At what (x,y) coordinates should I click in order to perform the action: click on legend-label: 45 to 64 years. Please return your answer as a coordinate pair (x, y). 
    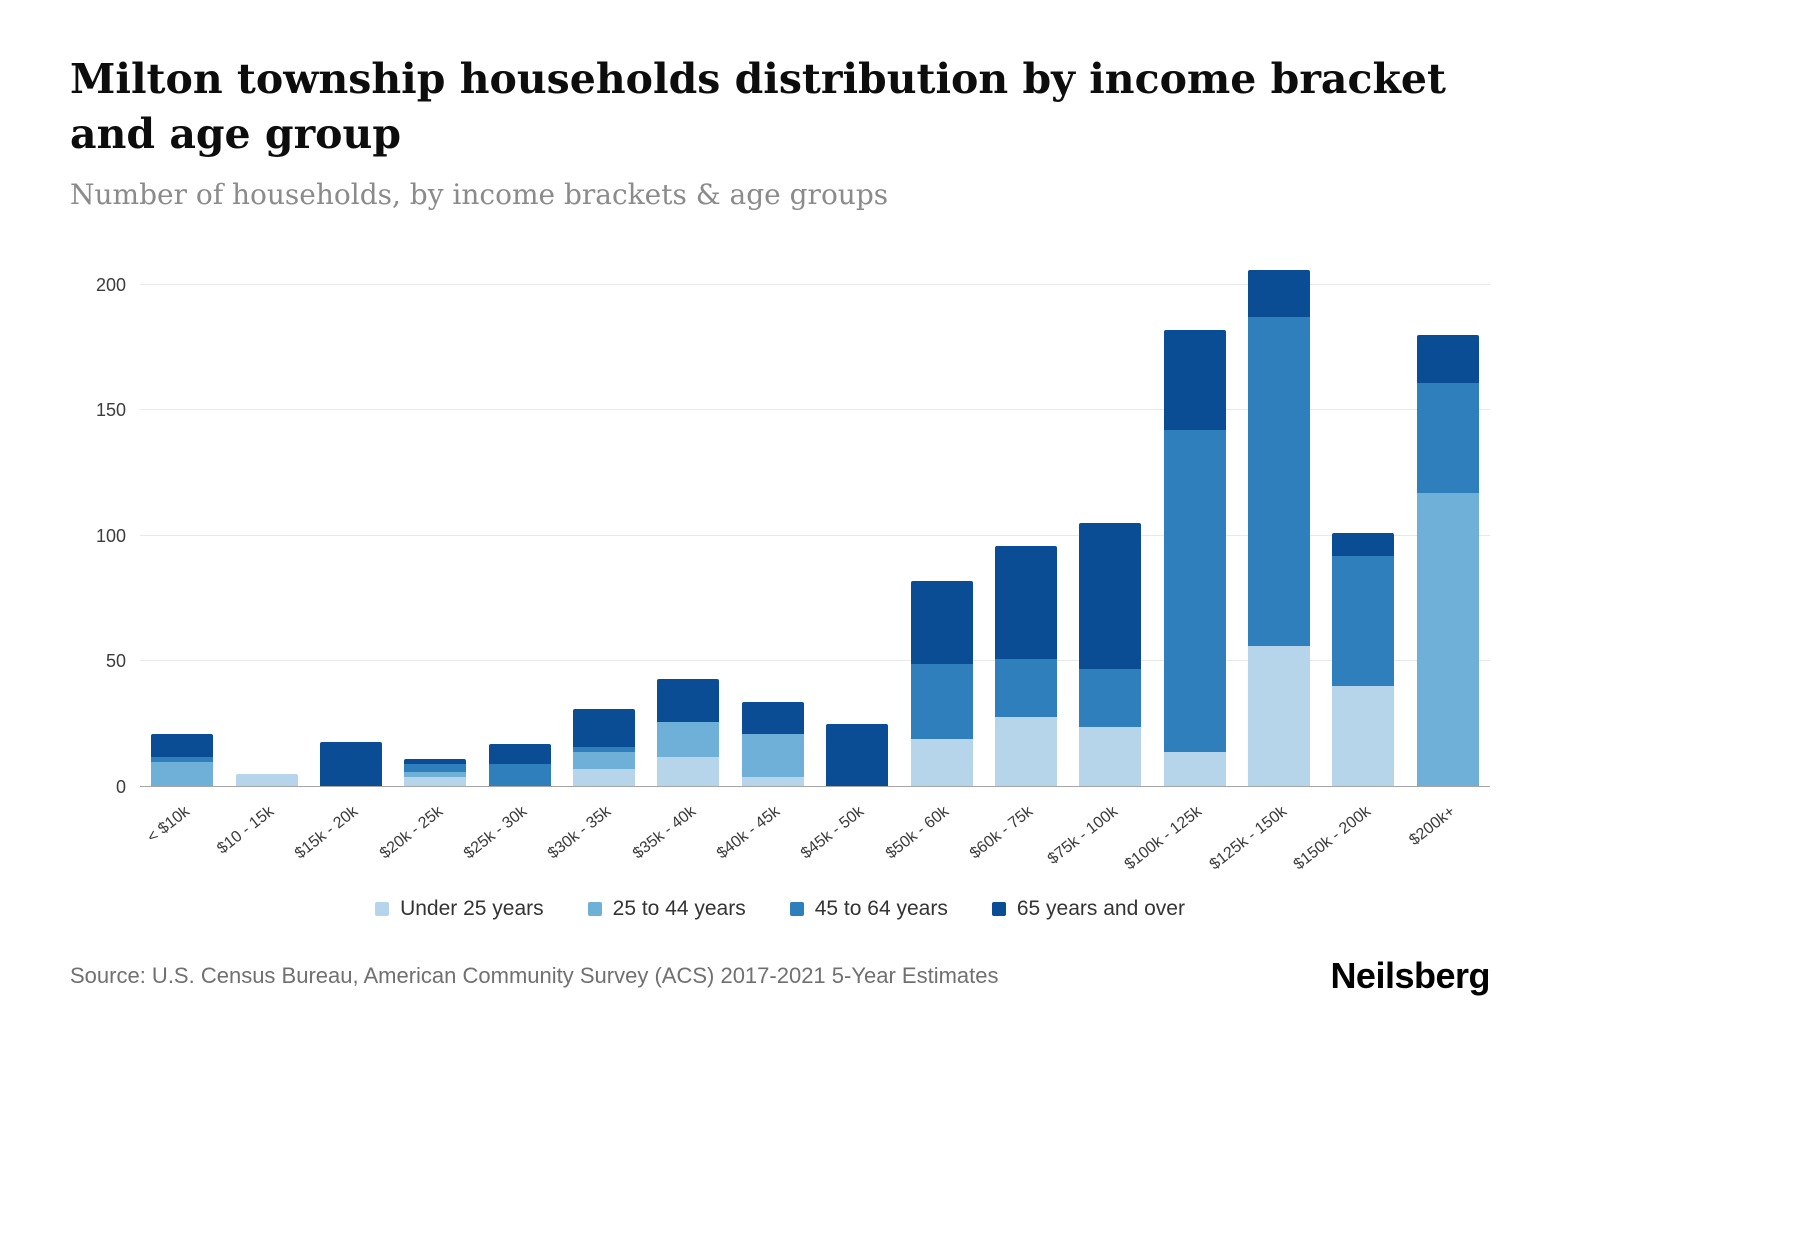
    Looking at the image, I should click on (881, 908).